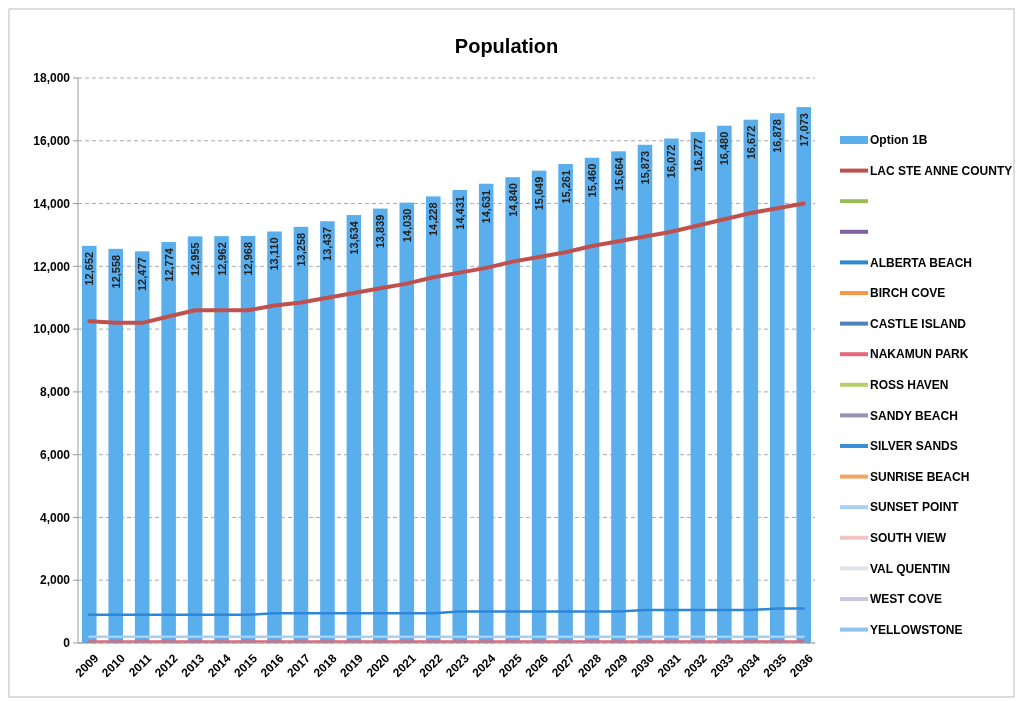 The image size is (1023, 701). Describe the element at coordinates (539, 193) in the screenshot. I see `data-label: 15,049` at that location.